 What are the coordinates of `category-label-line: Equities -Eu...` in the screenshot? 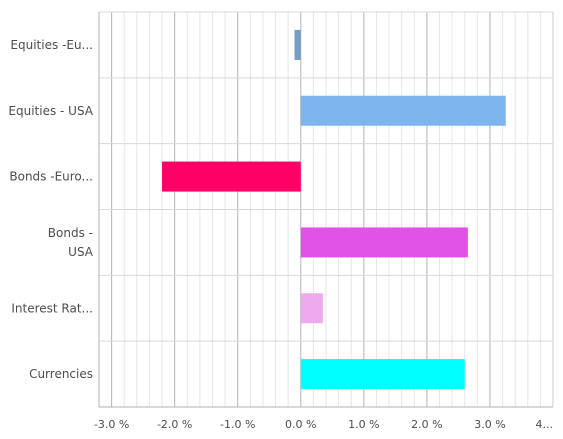 It's located at (51, 45).